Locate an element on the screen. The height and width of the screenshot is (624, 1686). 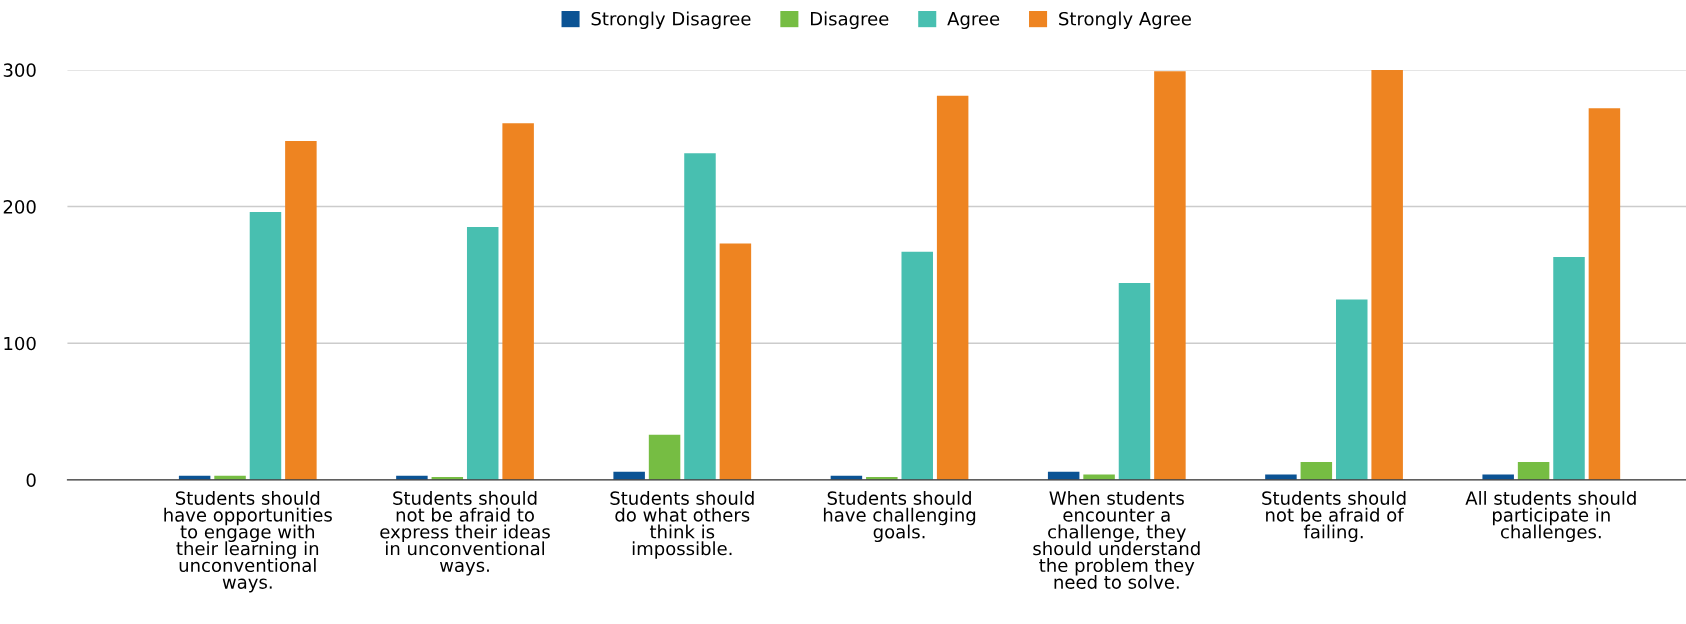
x-tick-label: Students should do what others think is impossible. is located at coordinates (682, 524).